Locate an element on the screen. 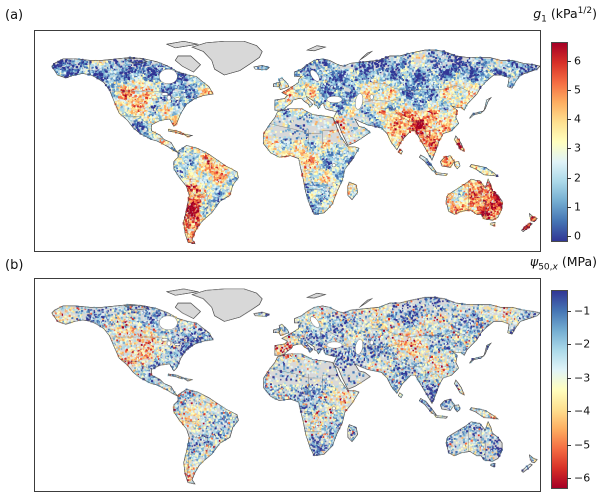 The height and width of the screenshot is (501, 600). colorbar-tick-label: 4 is located at coordinates (577, 119).